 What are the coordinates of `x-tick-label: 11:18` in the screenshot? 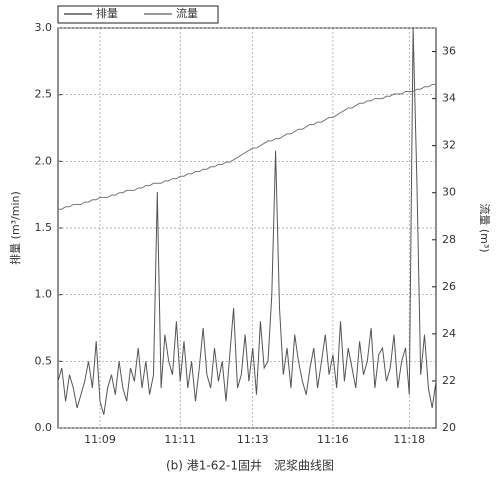 It's located at (409, 439).